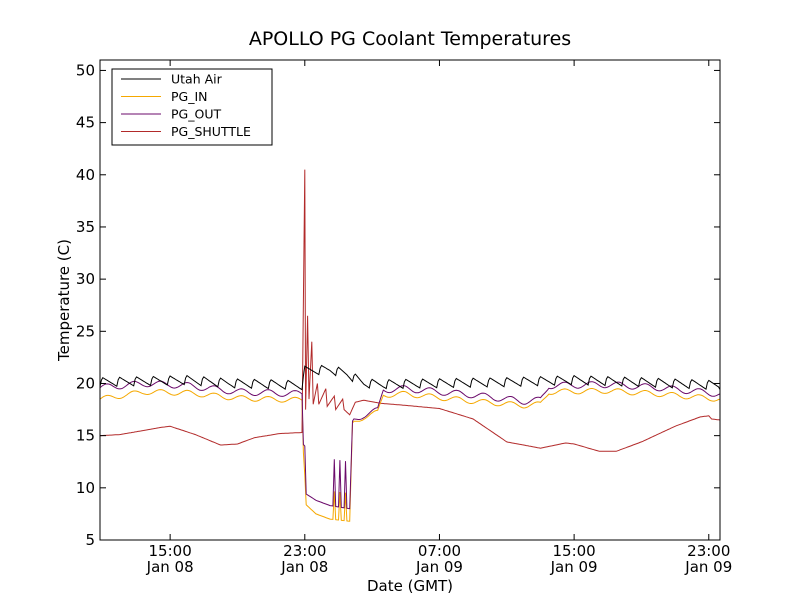 The width and height of the screenshot is (800, 600). I want to click on y-tick-label: 45, so click(85, 123).